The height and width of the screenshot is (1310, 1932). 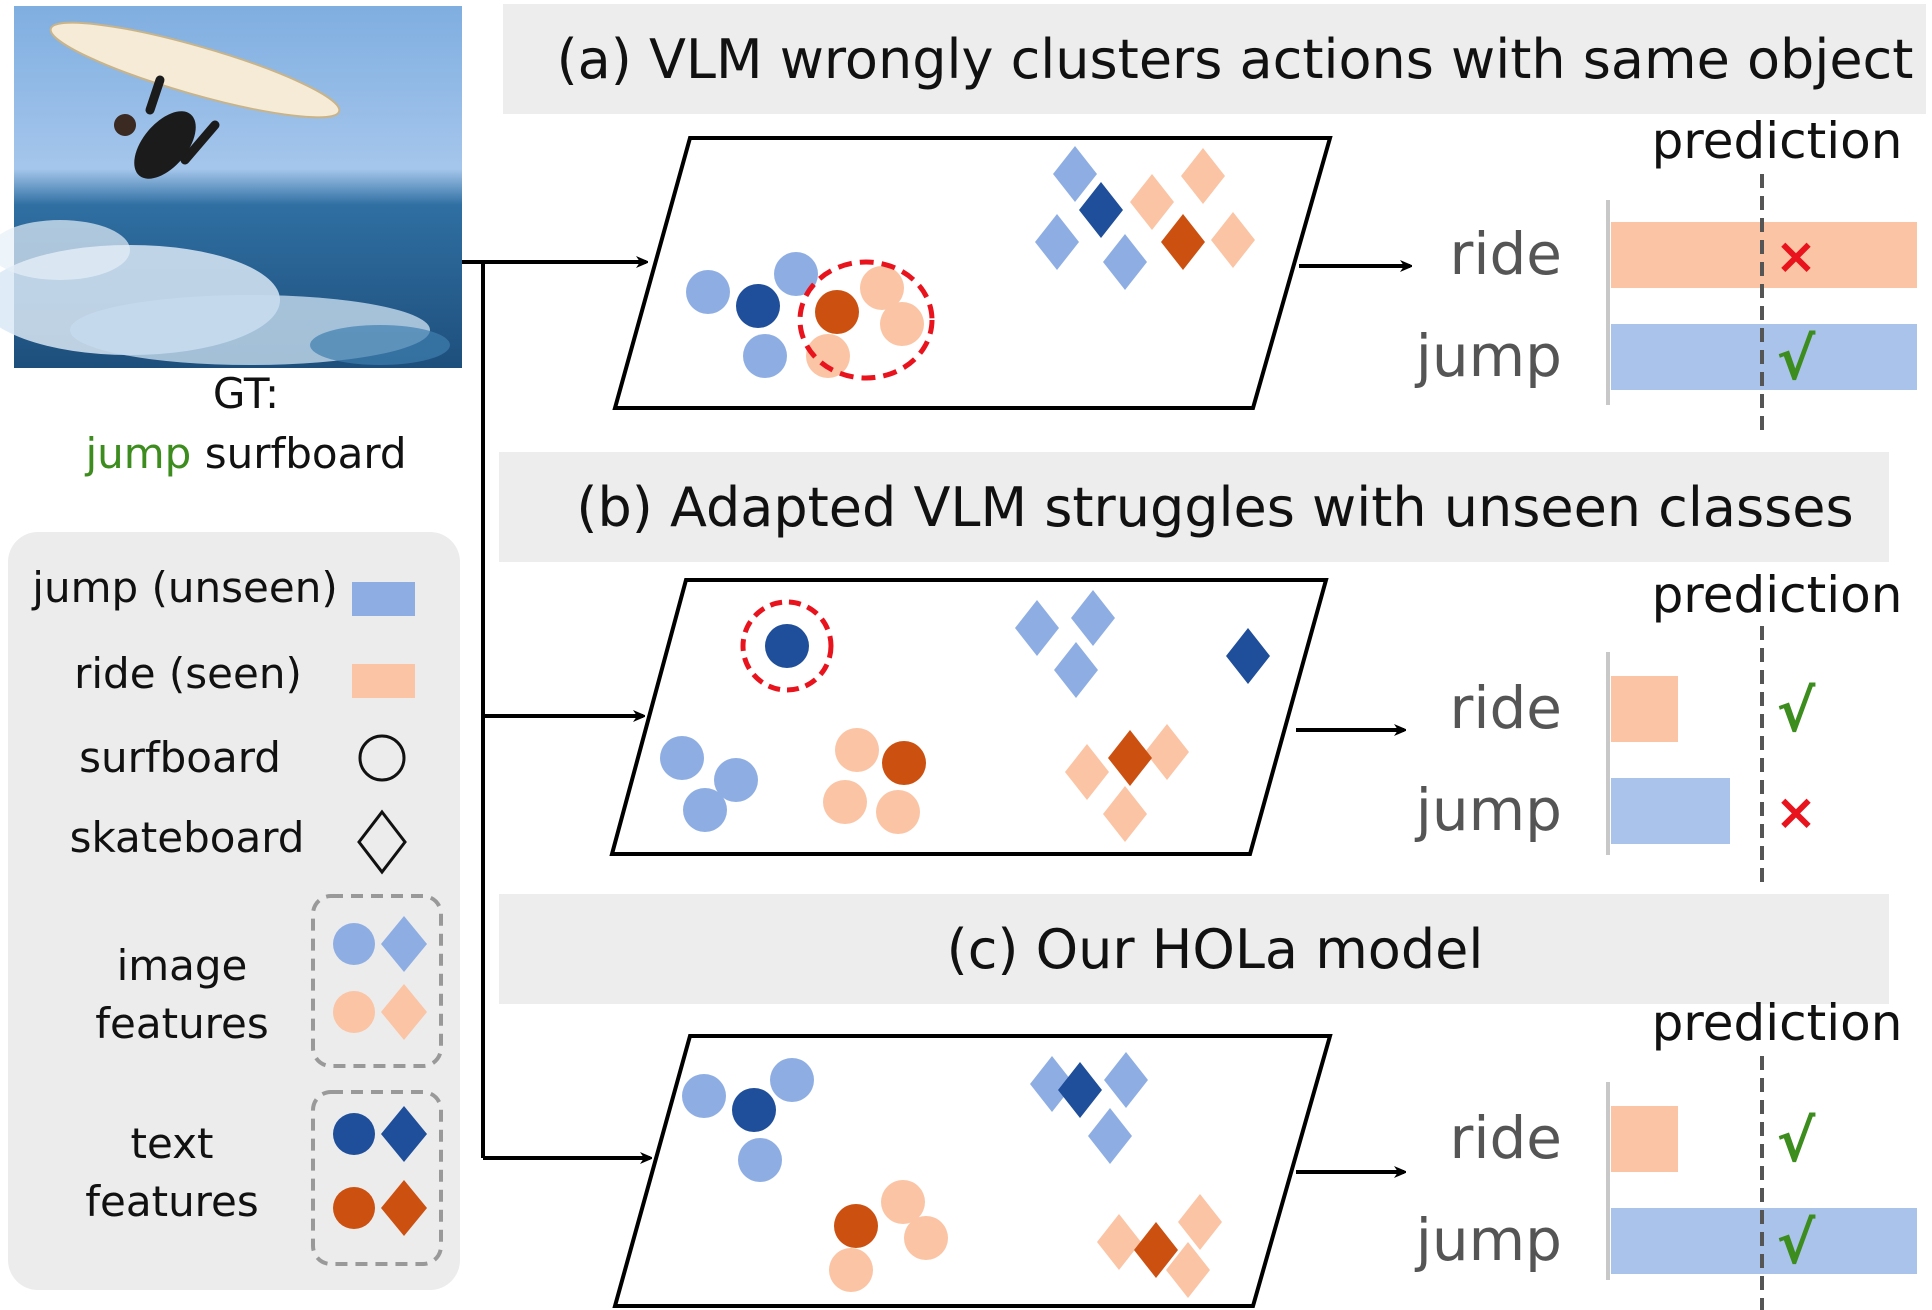 I want to click on panel-c-title: (c) Our HOLa model, so click(x=1215, y=949).